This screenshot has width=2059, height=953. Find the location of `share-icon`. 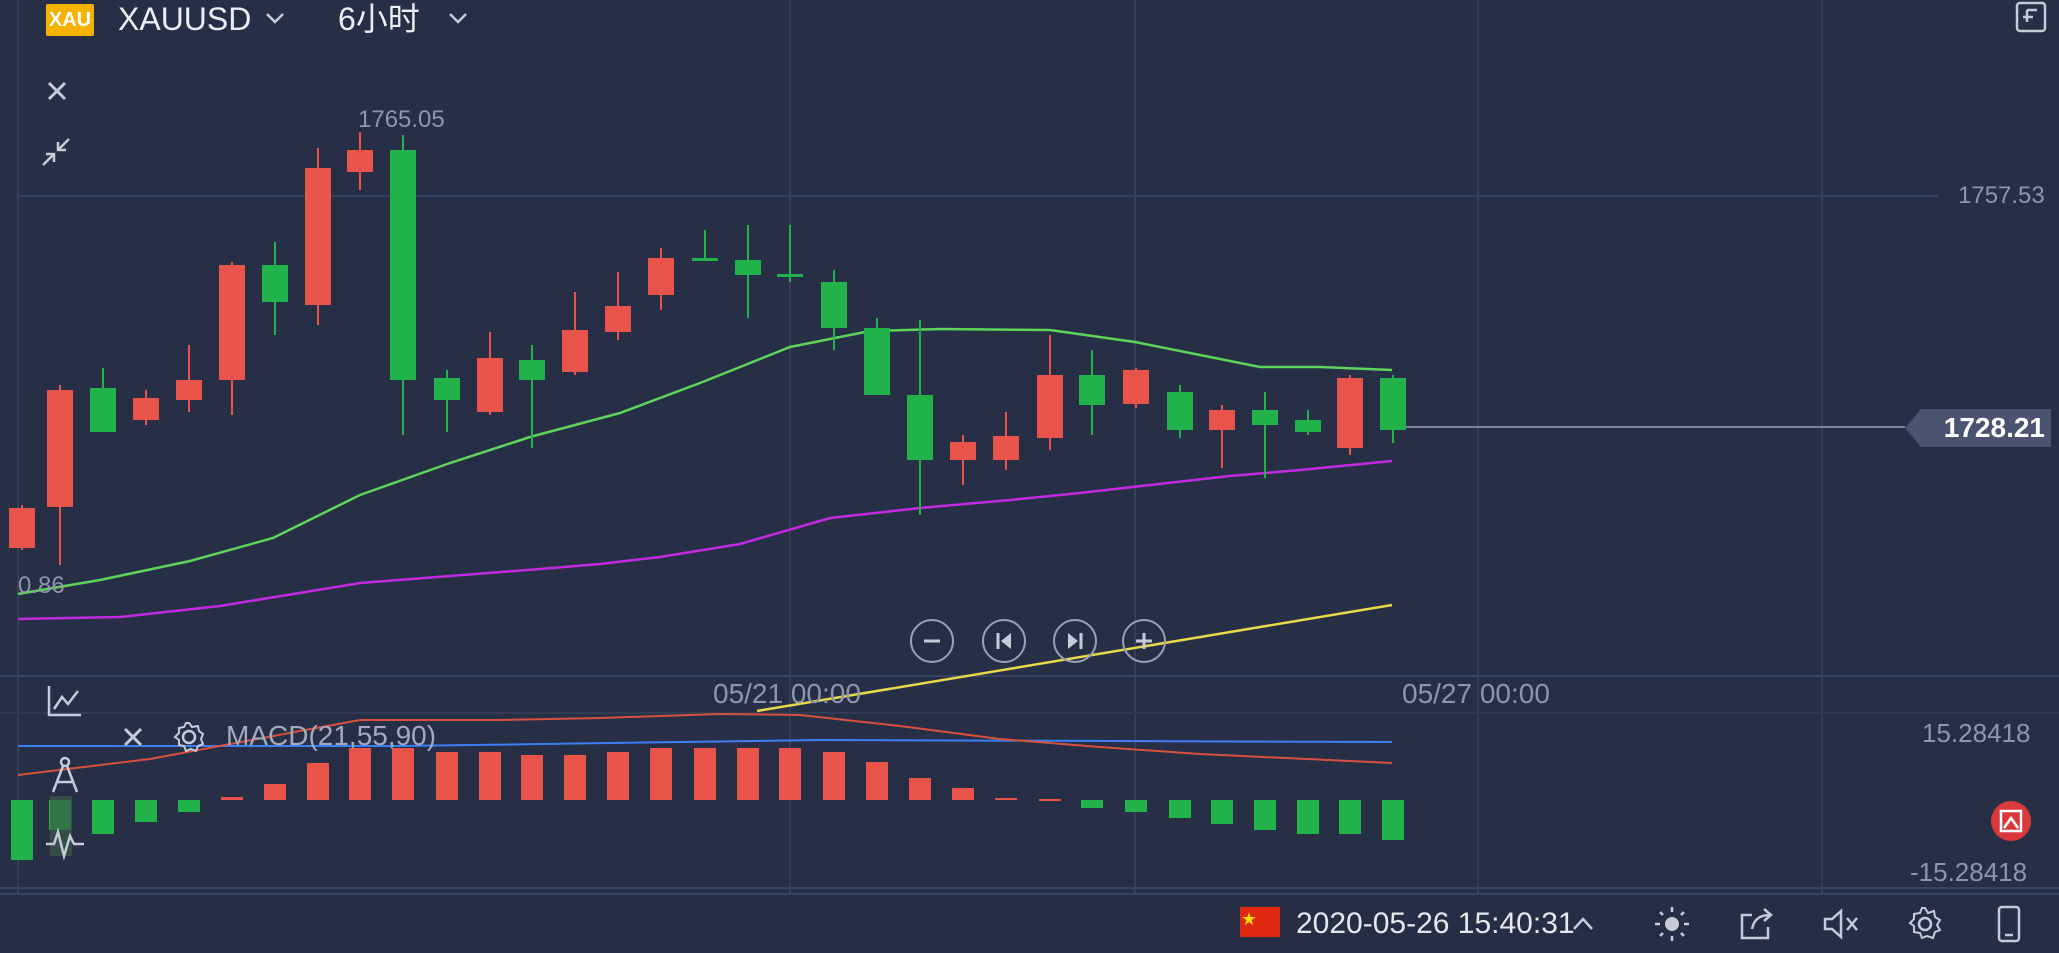

share-icon is located at coordinates (1757, 924).